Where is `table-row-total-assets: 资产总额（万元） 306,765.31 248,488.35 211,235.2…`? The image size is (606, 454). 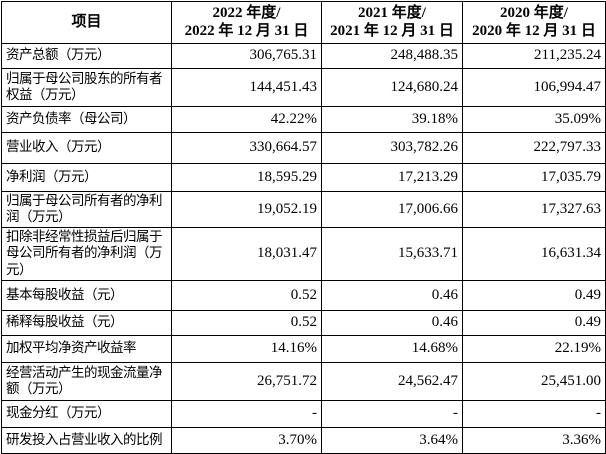 table-row-total-assets: 资产总额（万元） 306,765.31 248,488.35 211,235.2… is located at coordinates (303, 55).